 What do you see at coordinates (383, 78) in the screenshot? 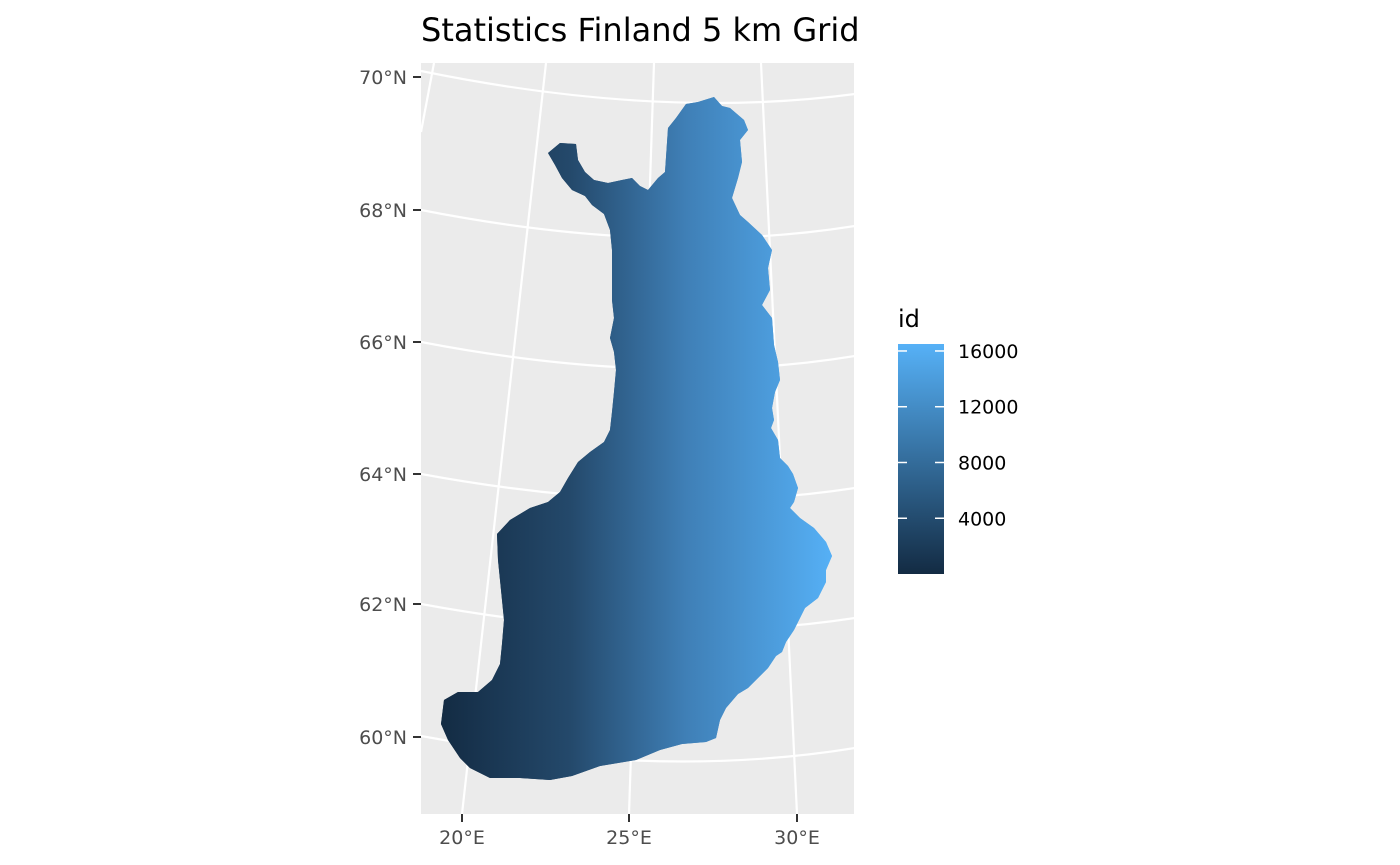
I see `y-tick-label: 70°N` at bounding box center [383, 78].